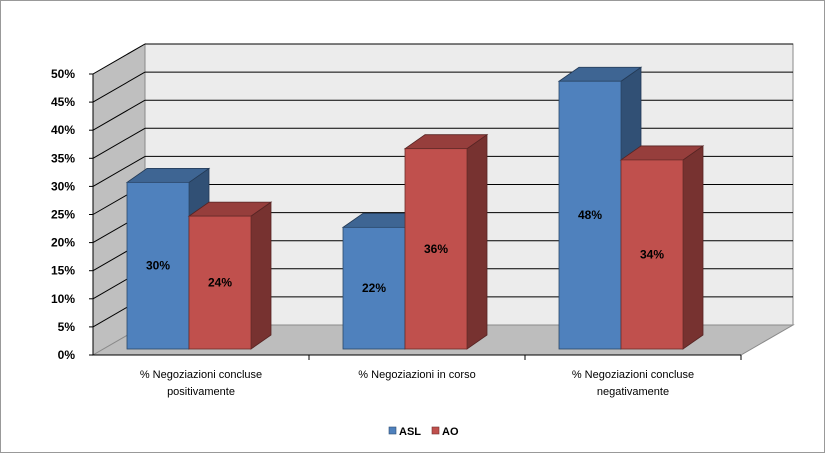  I want to click on y-tick-label: 40%, so click(63, 130).